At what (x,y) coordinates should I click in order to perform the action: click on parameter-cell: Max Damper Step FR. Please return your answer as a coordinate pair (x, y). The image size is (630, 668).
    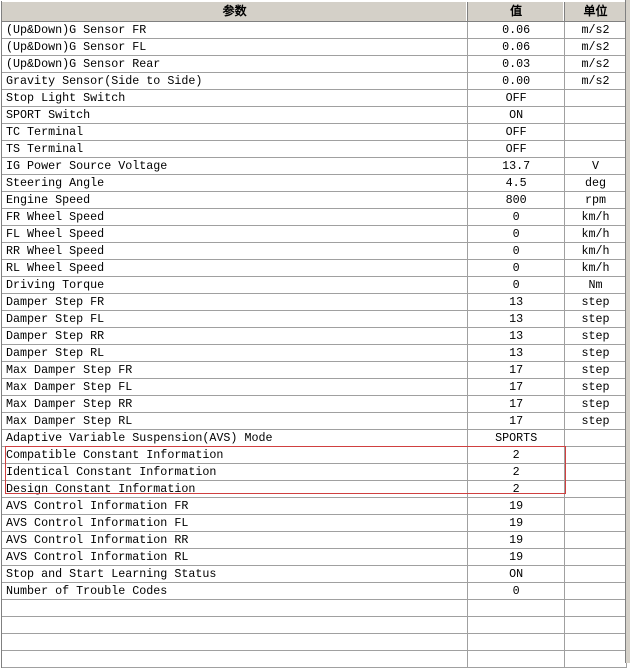
    Looking at the image, I should click on (235, 370).